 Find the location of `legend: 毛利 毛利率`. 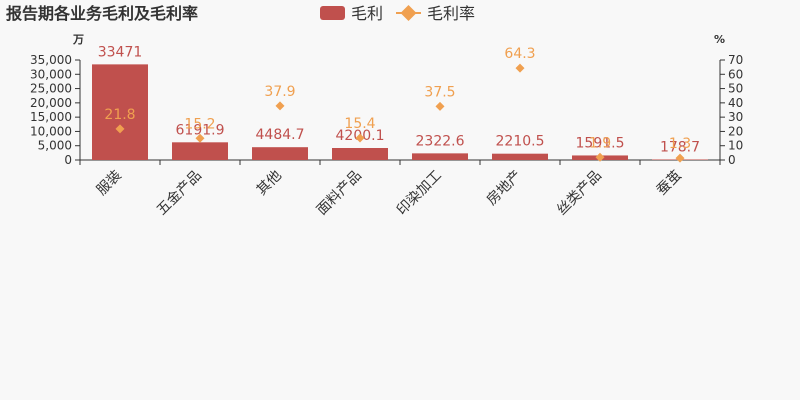

legend: 毛利 毛利率 is located at coordinates (397, 13).